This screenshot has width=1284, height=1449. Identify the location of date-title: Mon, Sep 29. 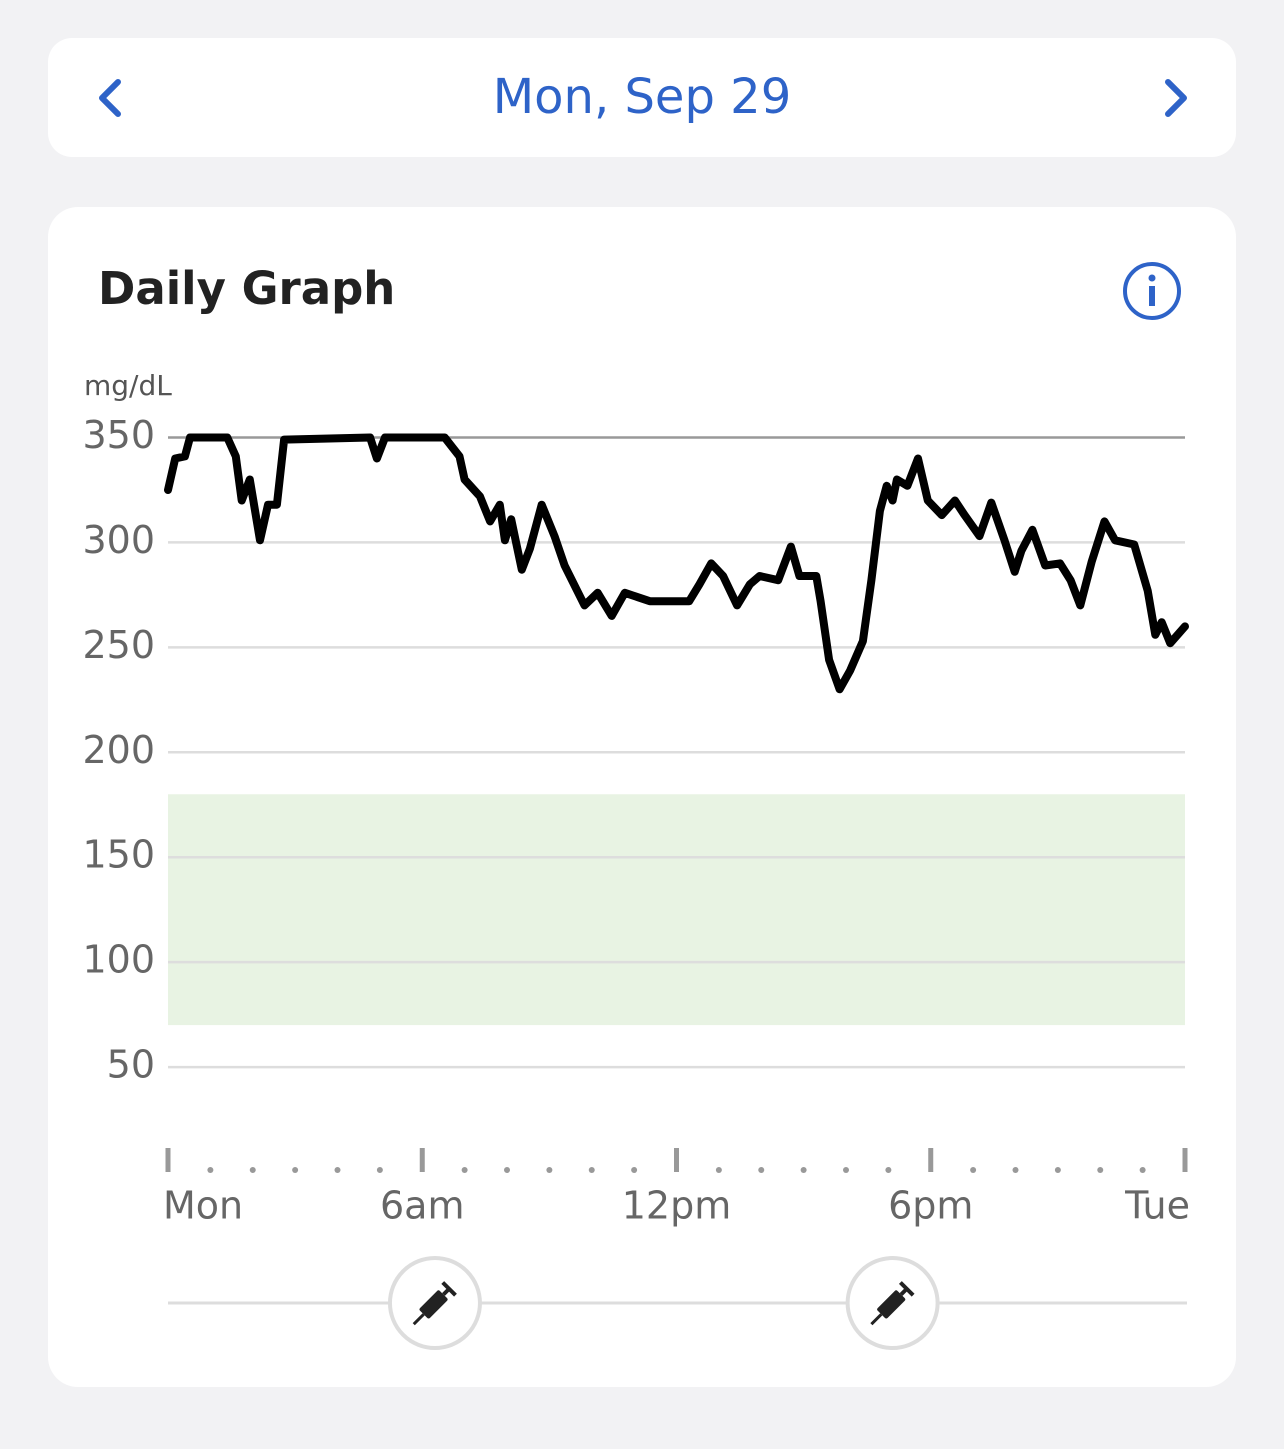
(642, 97).